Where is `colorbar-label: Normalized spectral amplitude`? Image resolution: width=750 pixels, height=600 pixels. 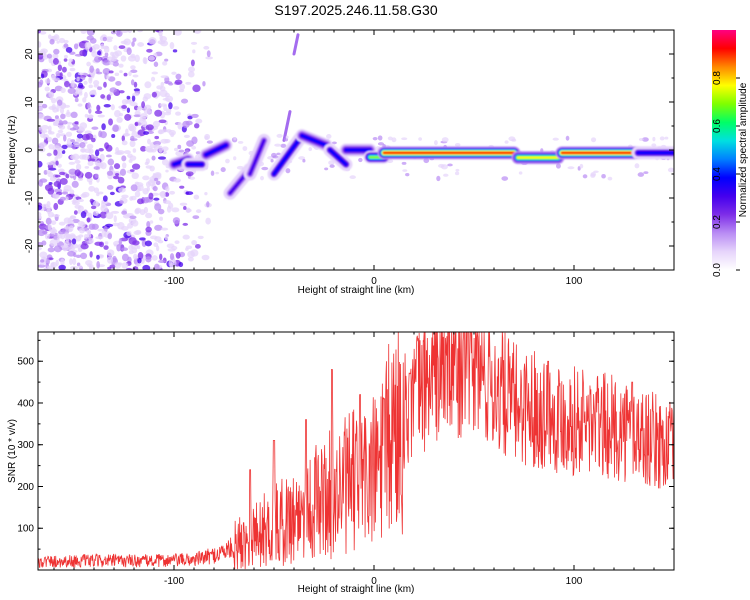 colorbar-label: Normalized spectral amplitude is located at coordinates (743, 149).